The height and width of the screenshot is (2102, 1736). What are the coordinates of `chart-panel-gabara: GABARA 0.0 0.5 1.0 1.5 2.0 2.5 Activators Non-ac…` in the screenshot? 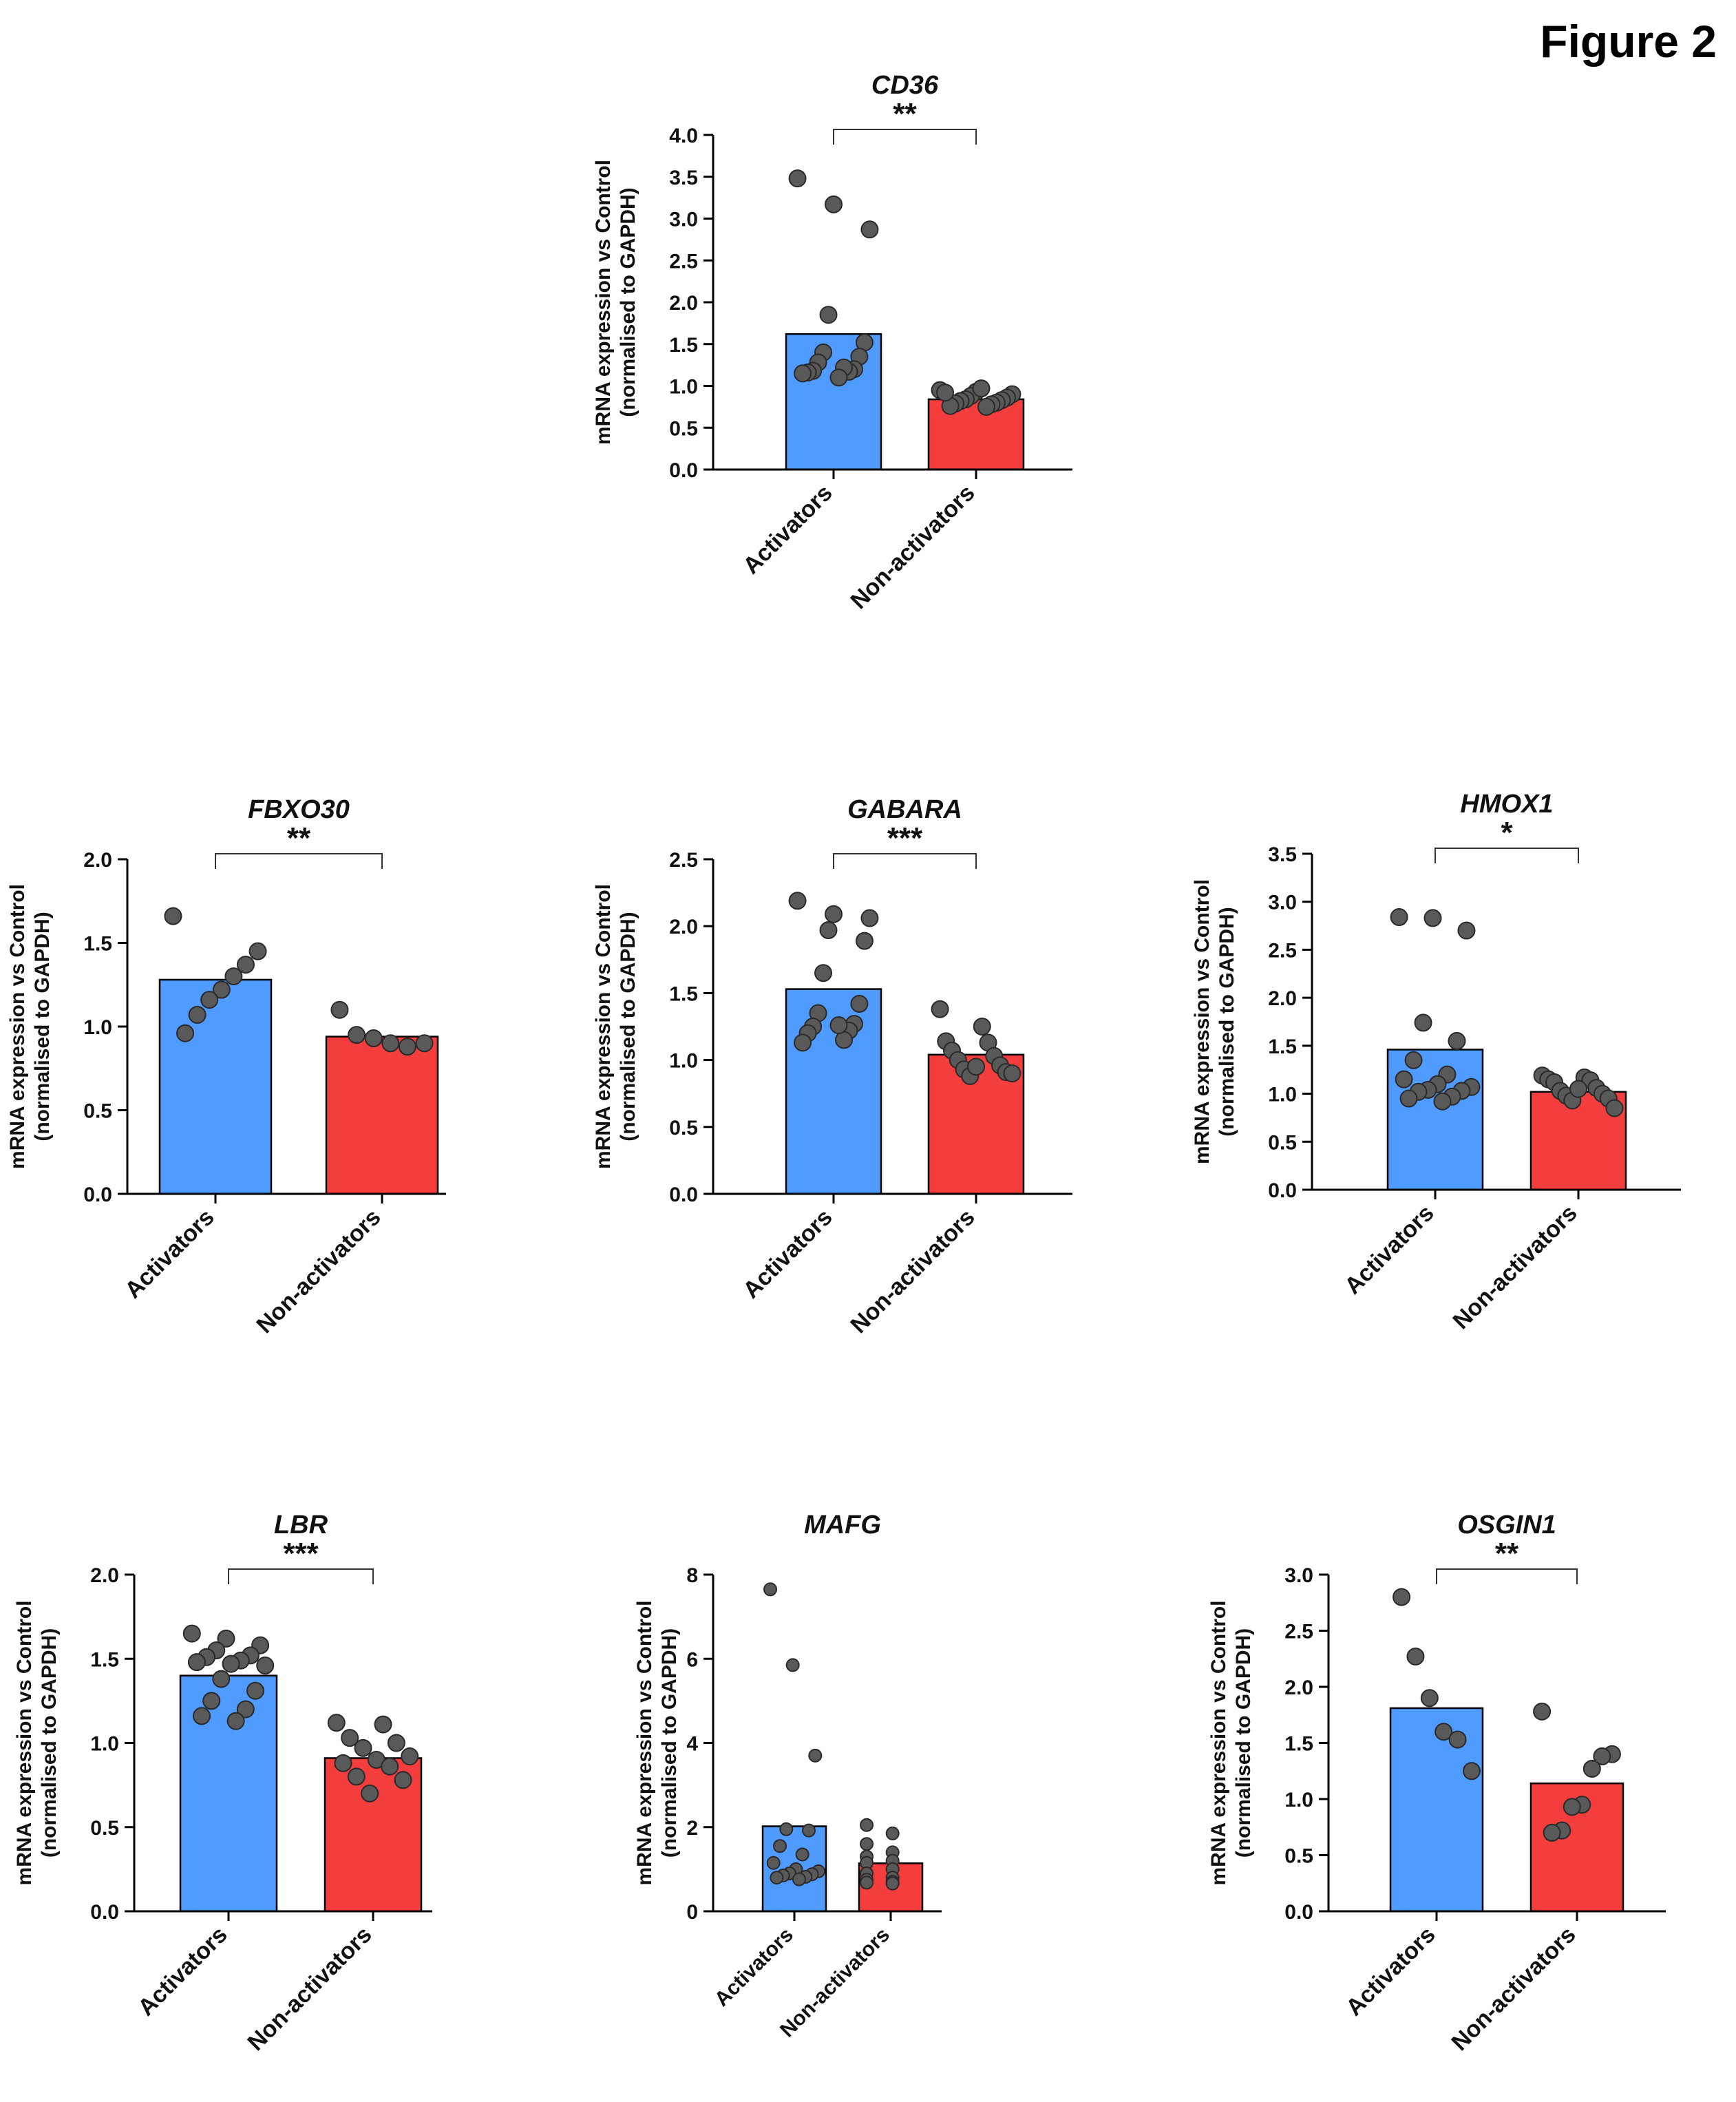 It's located at (832, 1066).